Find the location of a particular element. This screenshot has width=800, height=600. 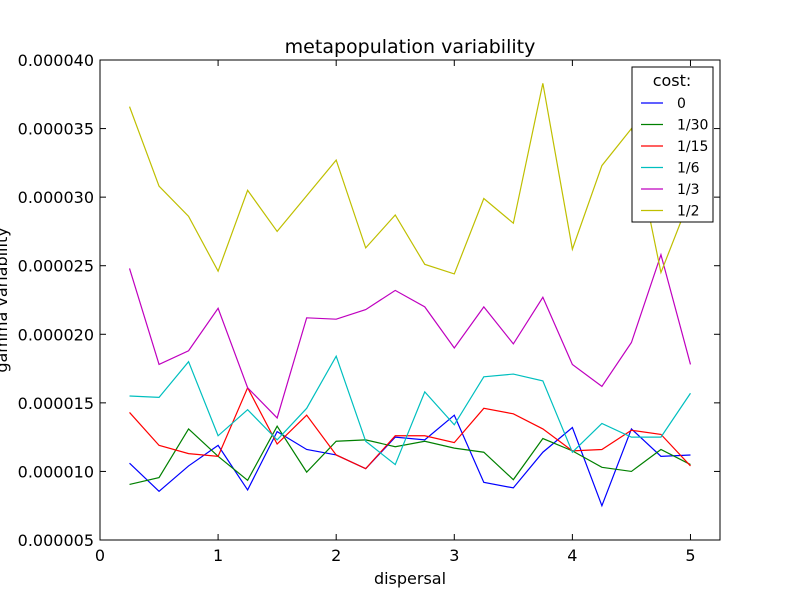

x-tick-label: 1 is located at coordinates (218, 555).